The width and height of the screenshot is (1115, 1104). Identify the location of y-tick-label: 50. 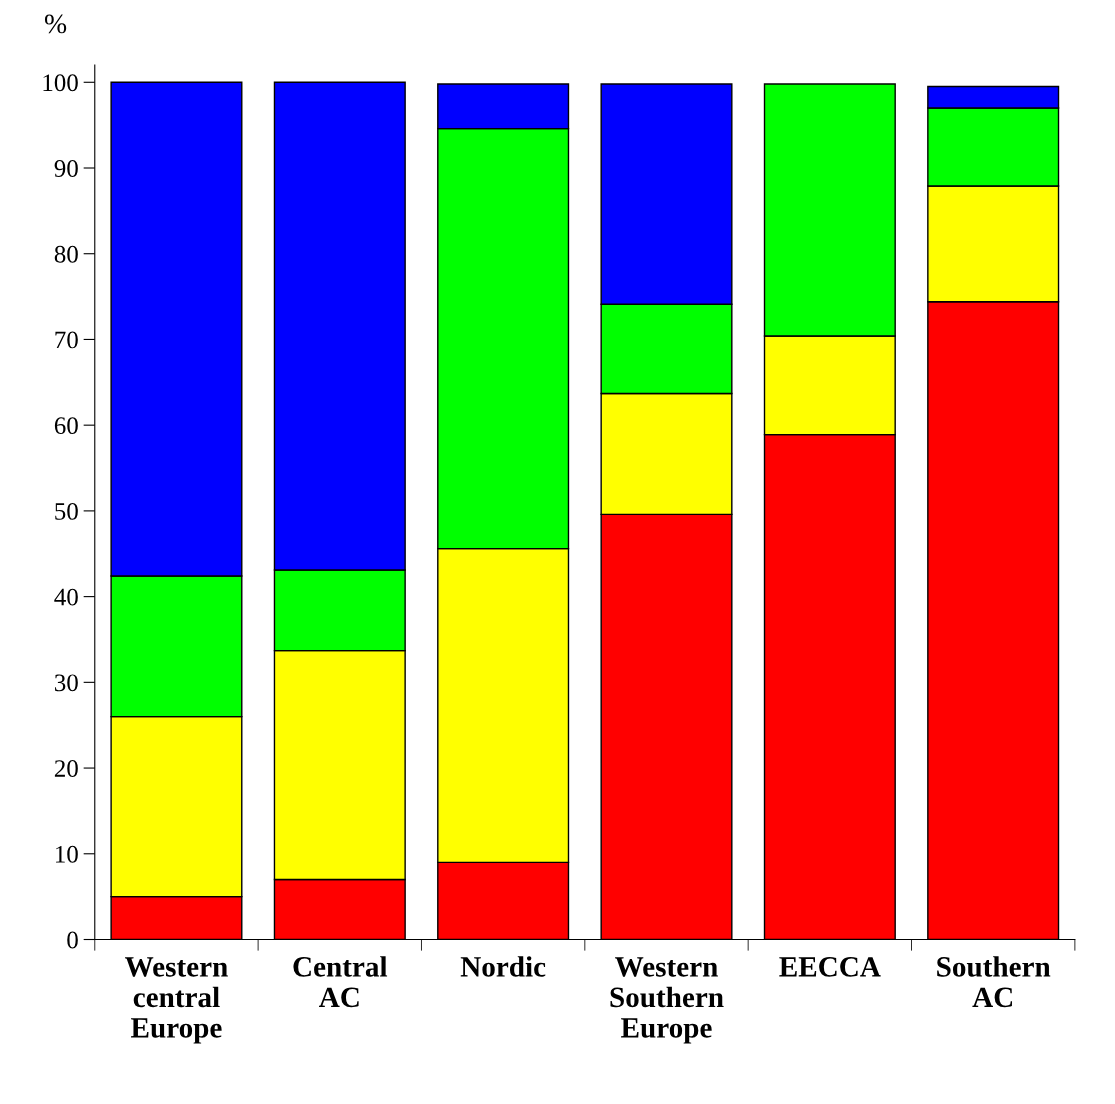
(66, 511).